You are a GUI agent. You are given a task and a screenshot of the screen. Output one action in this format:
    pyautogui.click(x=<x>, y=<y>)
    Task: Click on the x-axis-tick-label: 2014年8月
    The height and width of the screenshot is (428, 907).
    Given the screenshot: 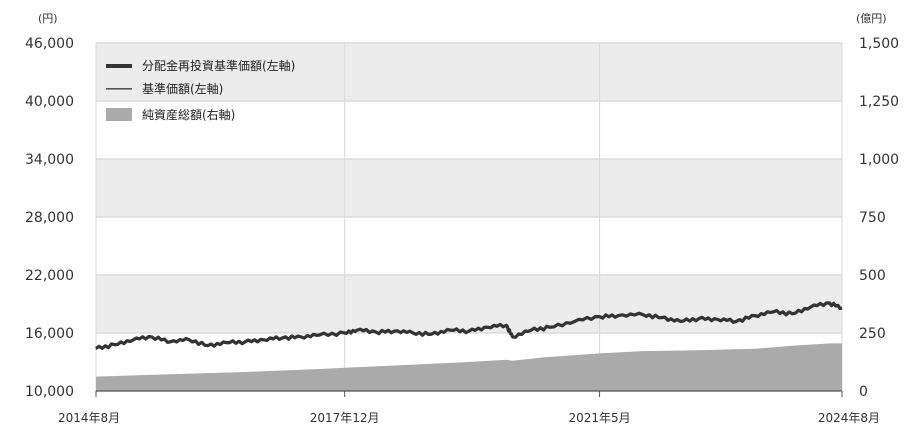 What is the action you would take?
    pyautogui.click(x=89, y=418)
    